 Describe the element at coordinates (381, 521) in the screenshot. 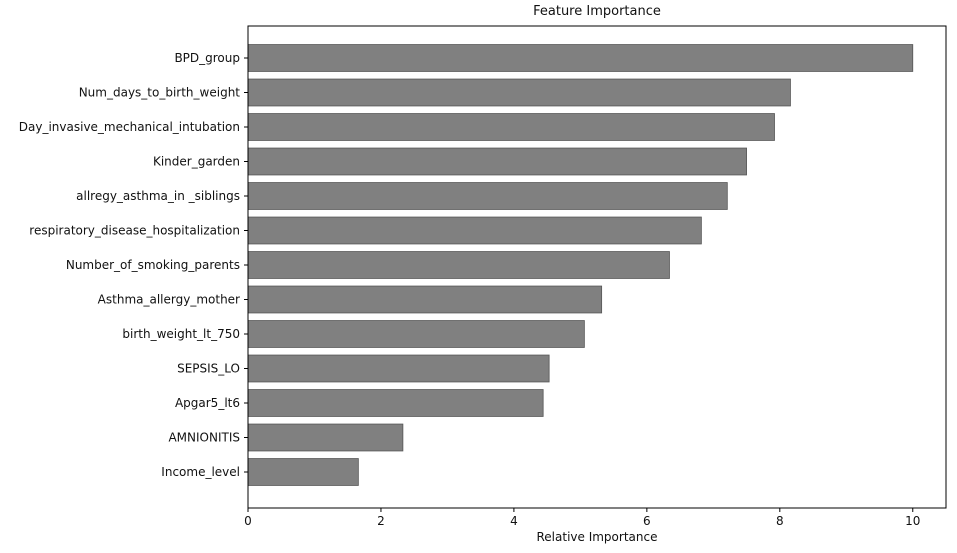

I see `x-tick-label: 2` at that location.